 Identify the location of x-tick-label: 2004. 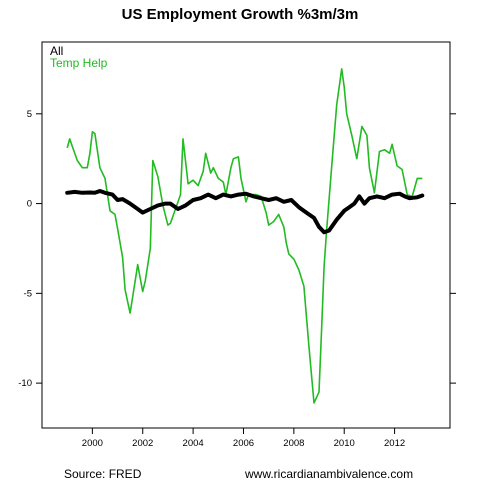
(193, 443).